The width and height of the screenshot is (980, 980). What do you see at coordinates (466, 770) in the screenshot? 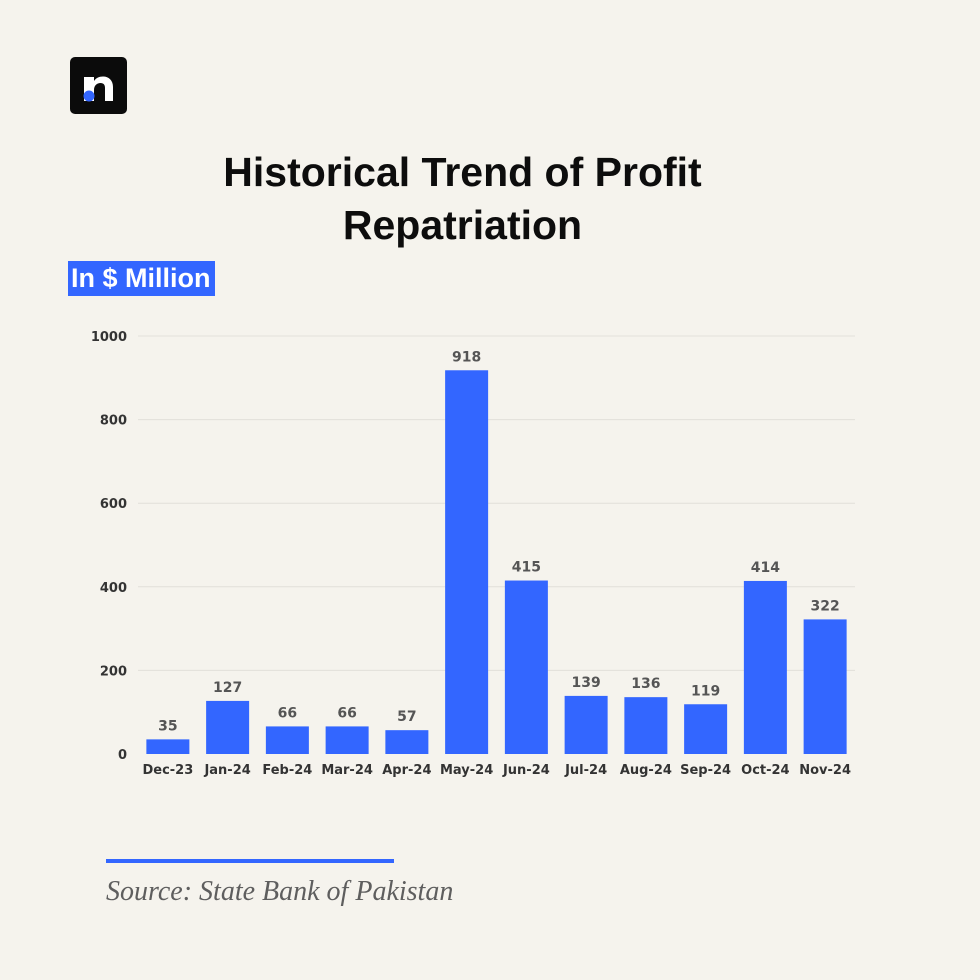
I see `x-tick-label: May-24` at bounding box center [466, 770].